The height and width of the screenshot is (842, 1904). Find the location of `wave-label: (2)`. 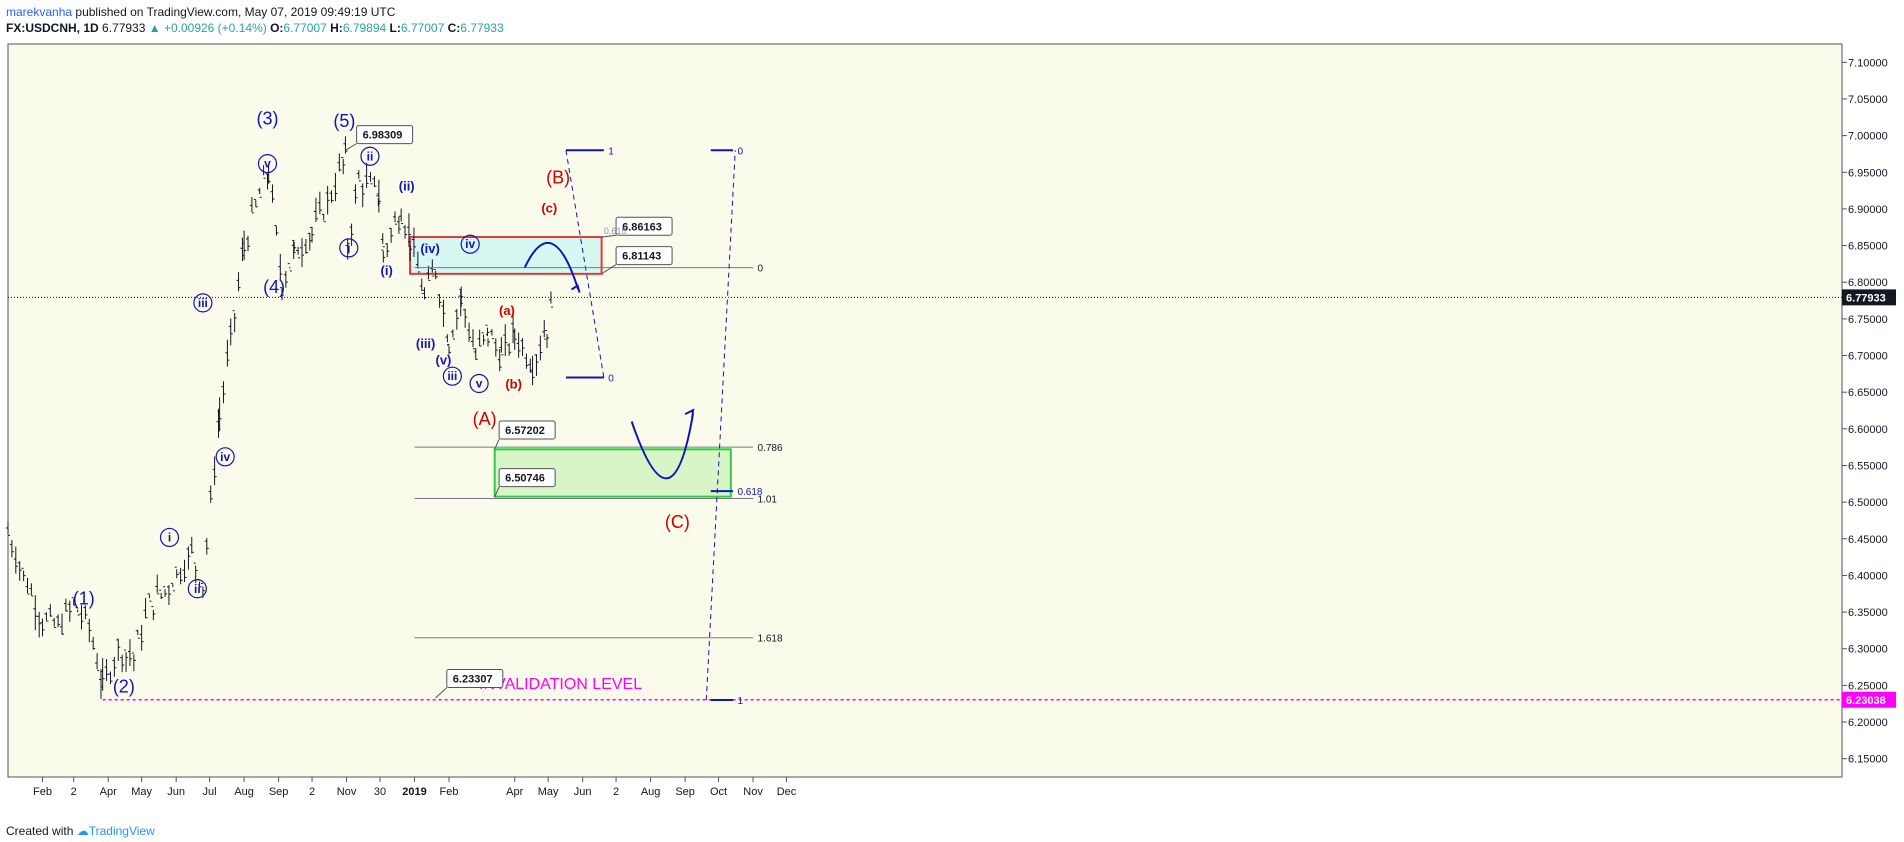

wave-label: (2) is located at coordinates (124, 687).